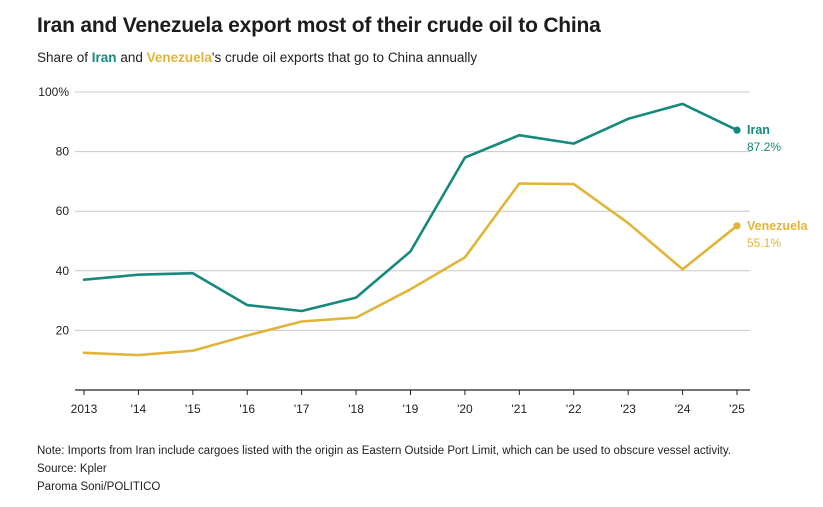  What do you see at coordinates (764, 147) in the screenshot?
I see `iran-end-value: 87.2%` at bounding box center [764, 147].